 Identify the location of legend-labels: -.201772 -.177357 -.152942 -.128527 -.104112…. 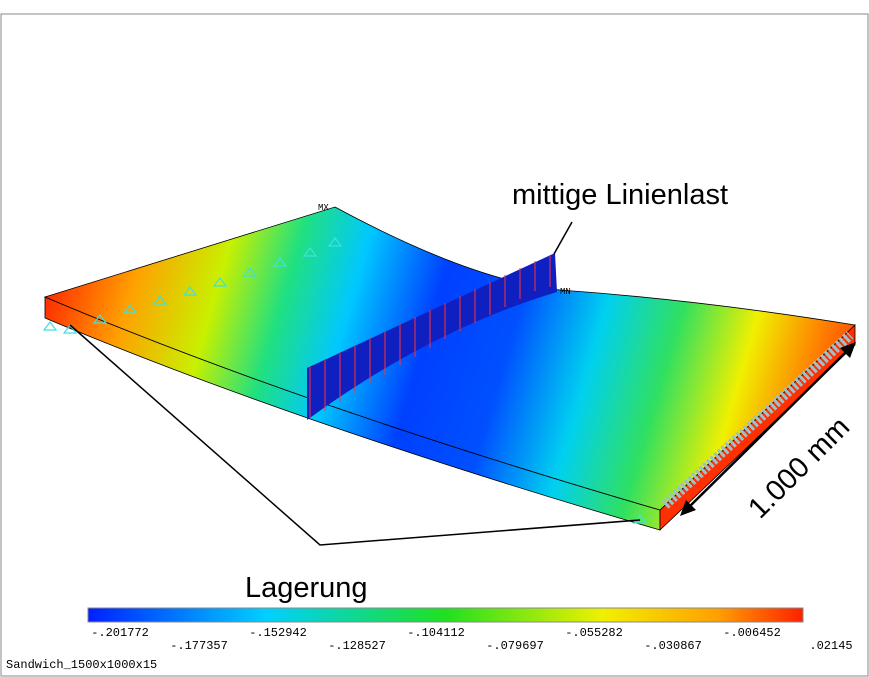
(471, 639).